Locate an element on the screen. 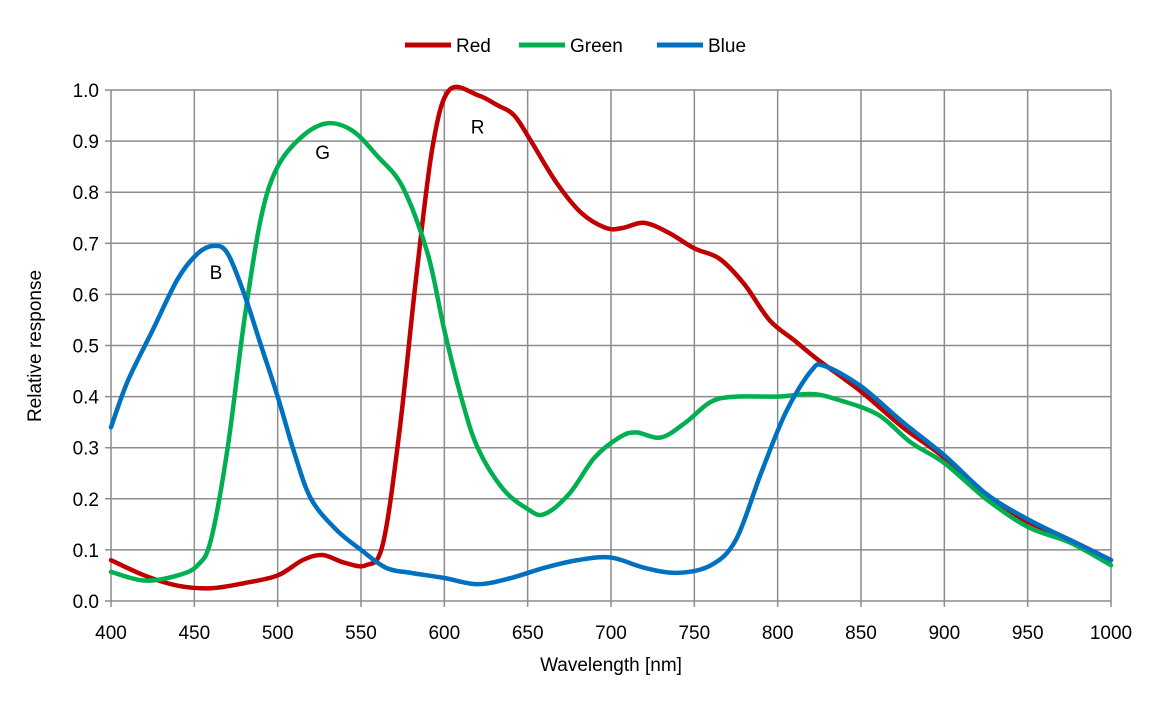 Image resolution: width=1160 pixels, height=701 pixels. curve-label-b: B is located at coordinates (216, 273).